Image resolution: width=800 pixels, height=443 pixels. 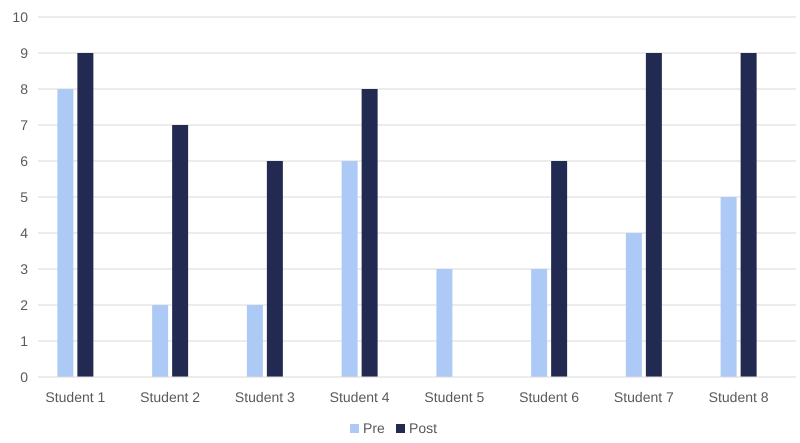 I want to click on y-tick-label: 1, so click(x=24, y=340).